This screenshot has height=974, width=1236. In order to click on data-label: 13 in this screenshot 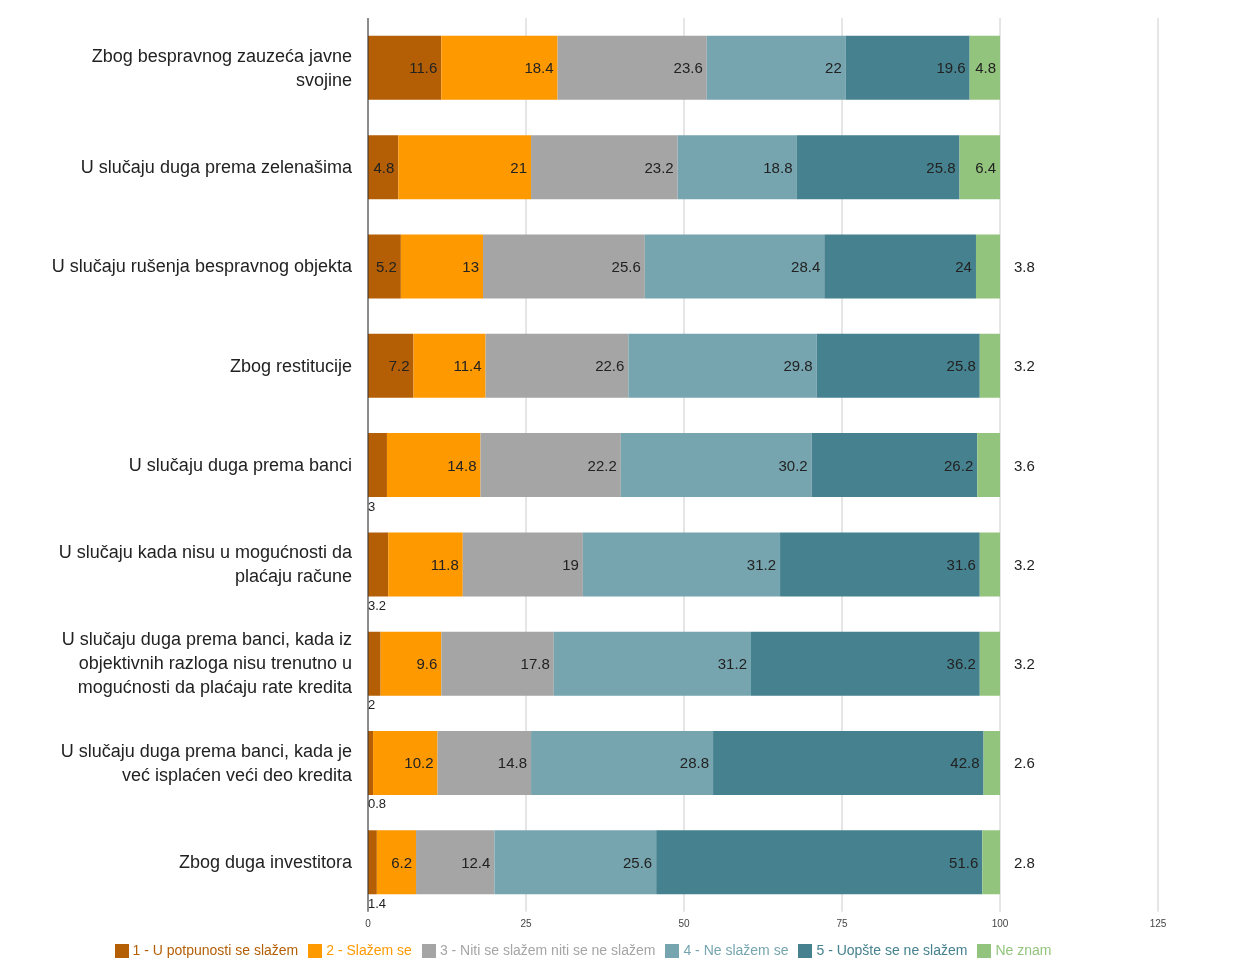, I will do `click(471, 266)`.